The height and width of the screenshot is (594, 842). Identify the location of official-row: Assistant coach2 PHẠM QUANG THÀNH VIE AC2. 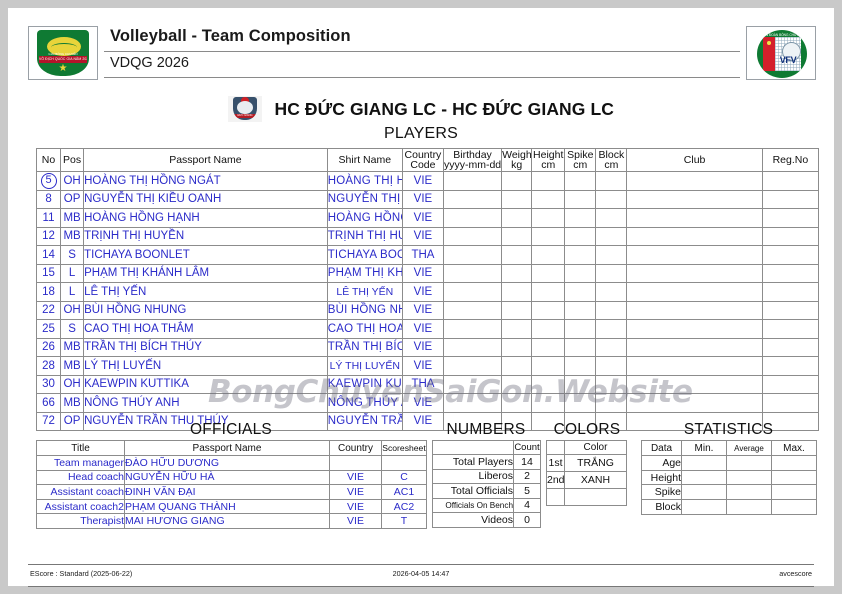
(231, 506).